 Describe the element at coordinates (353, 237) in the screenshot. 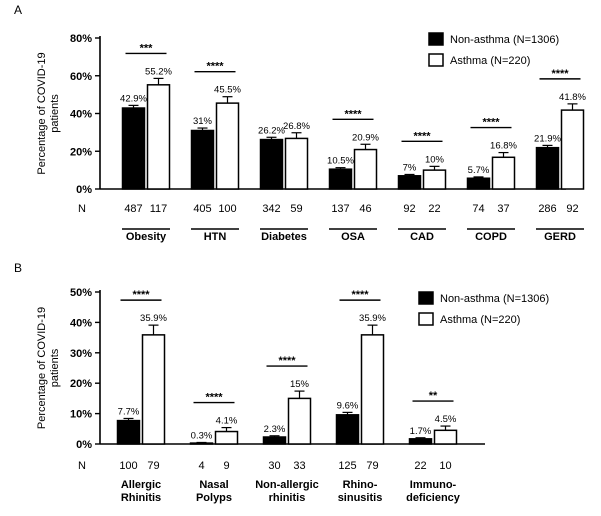

I see `category-label: OSA` at that location.